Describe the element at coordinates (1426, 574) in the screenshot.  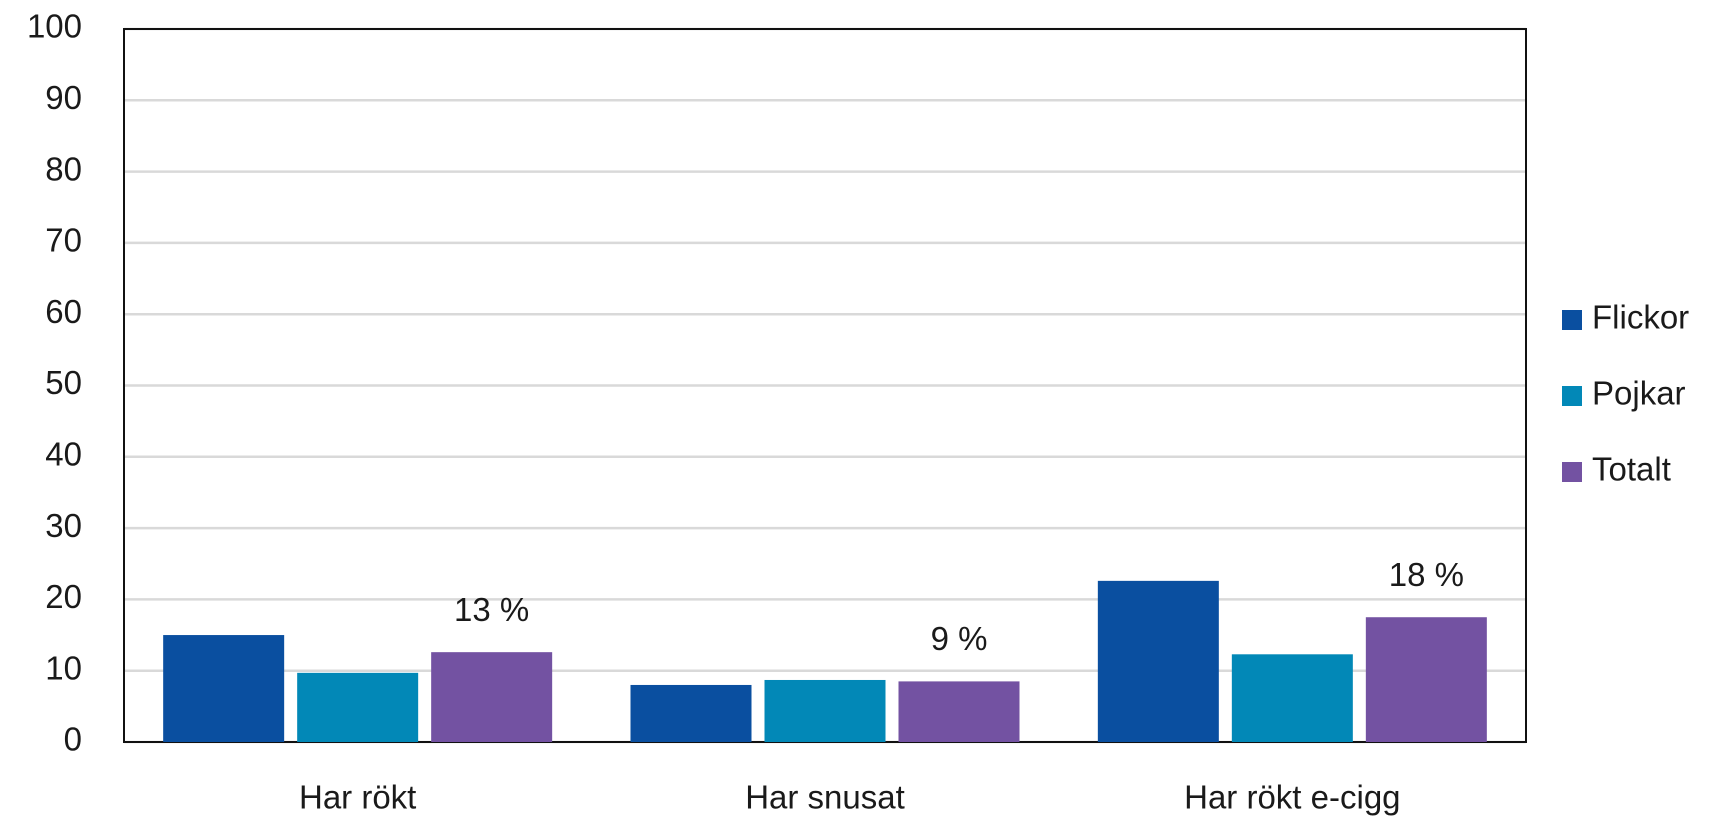
I see `data-label: 18 %` at that location.